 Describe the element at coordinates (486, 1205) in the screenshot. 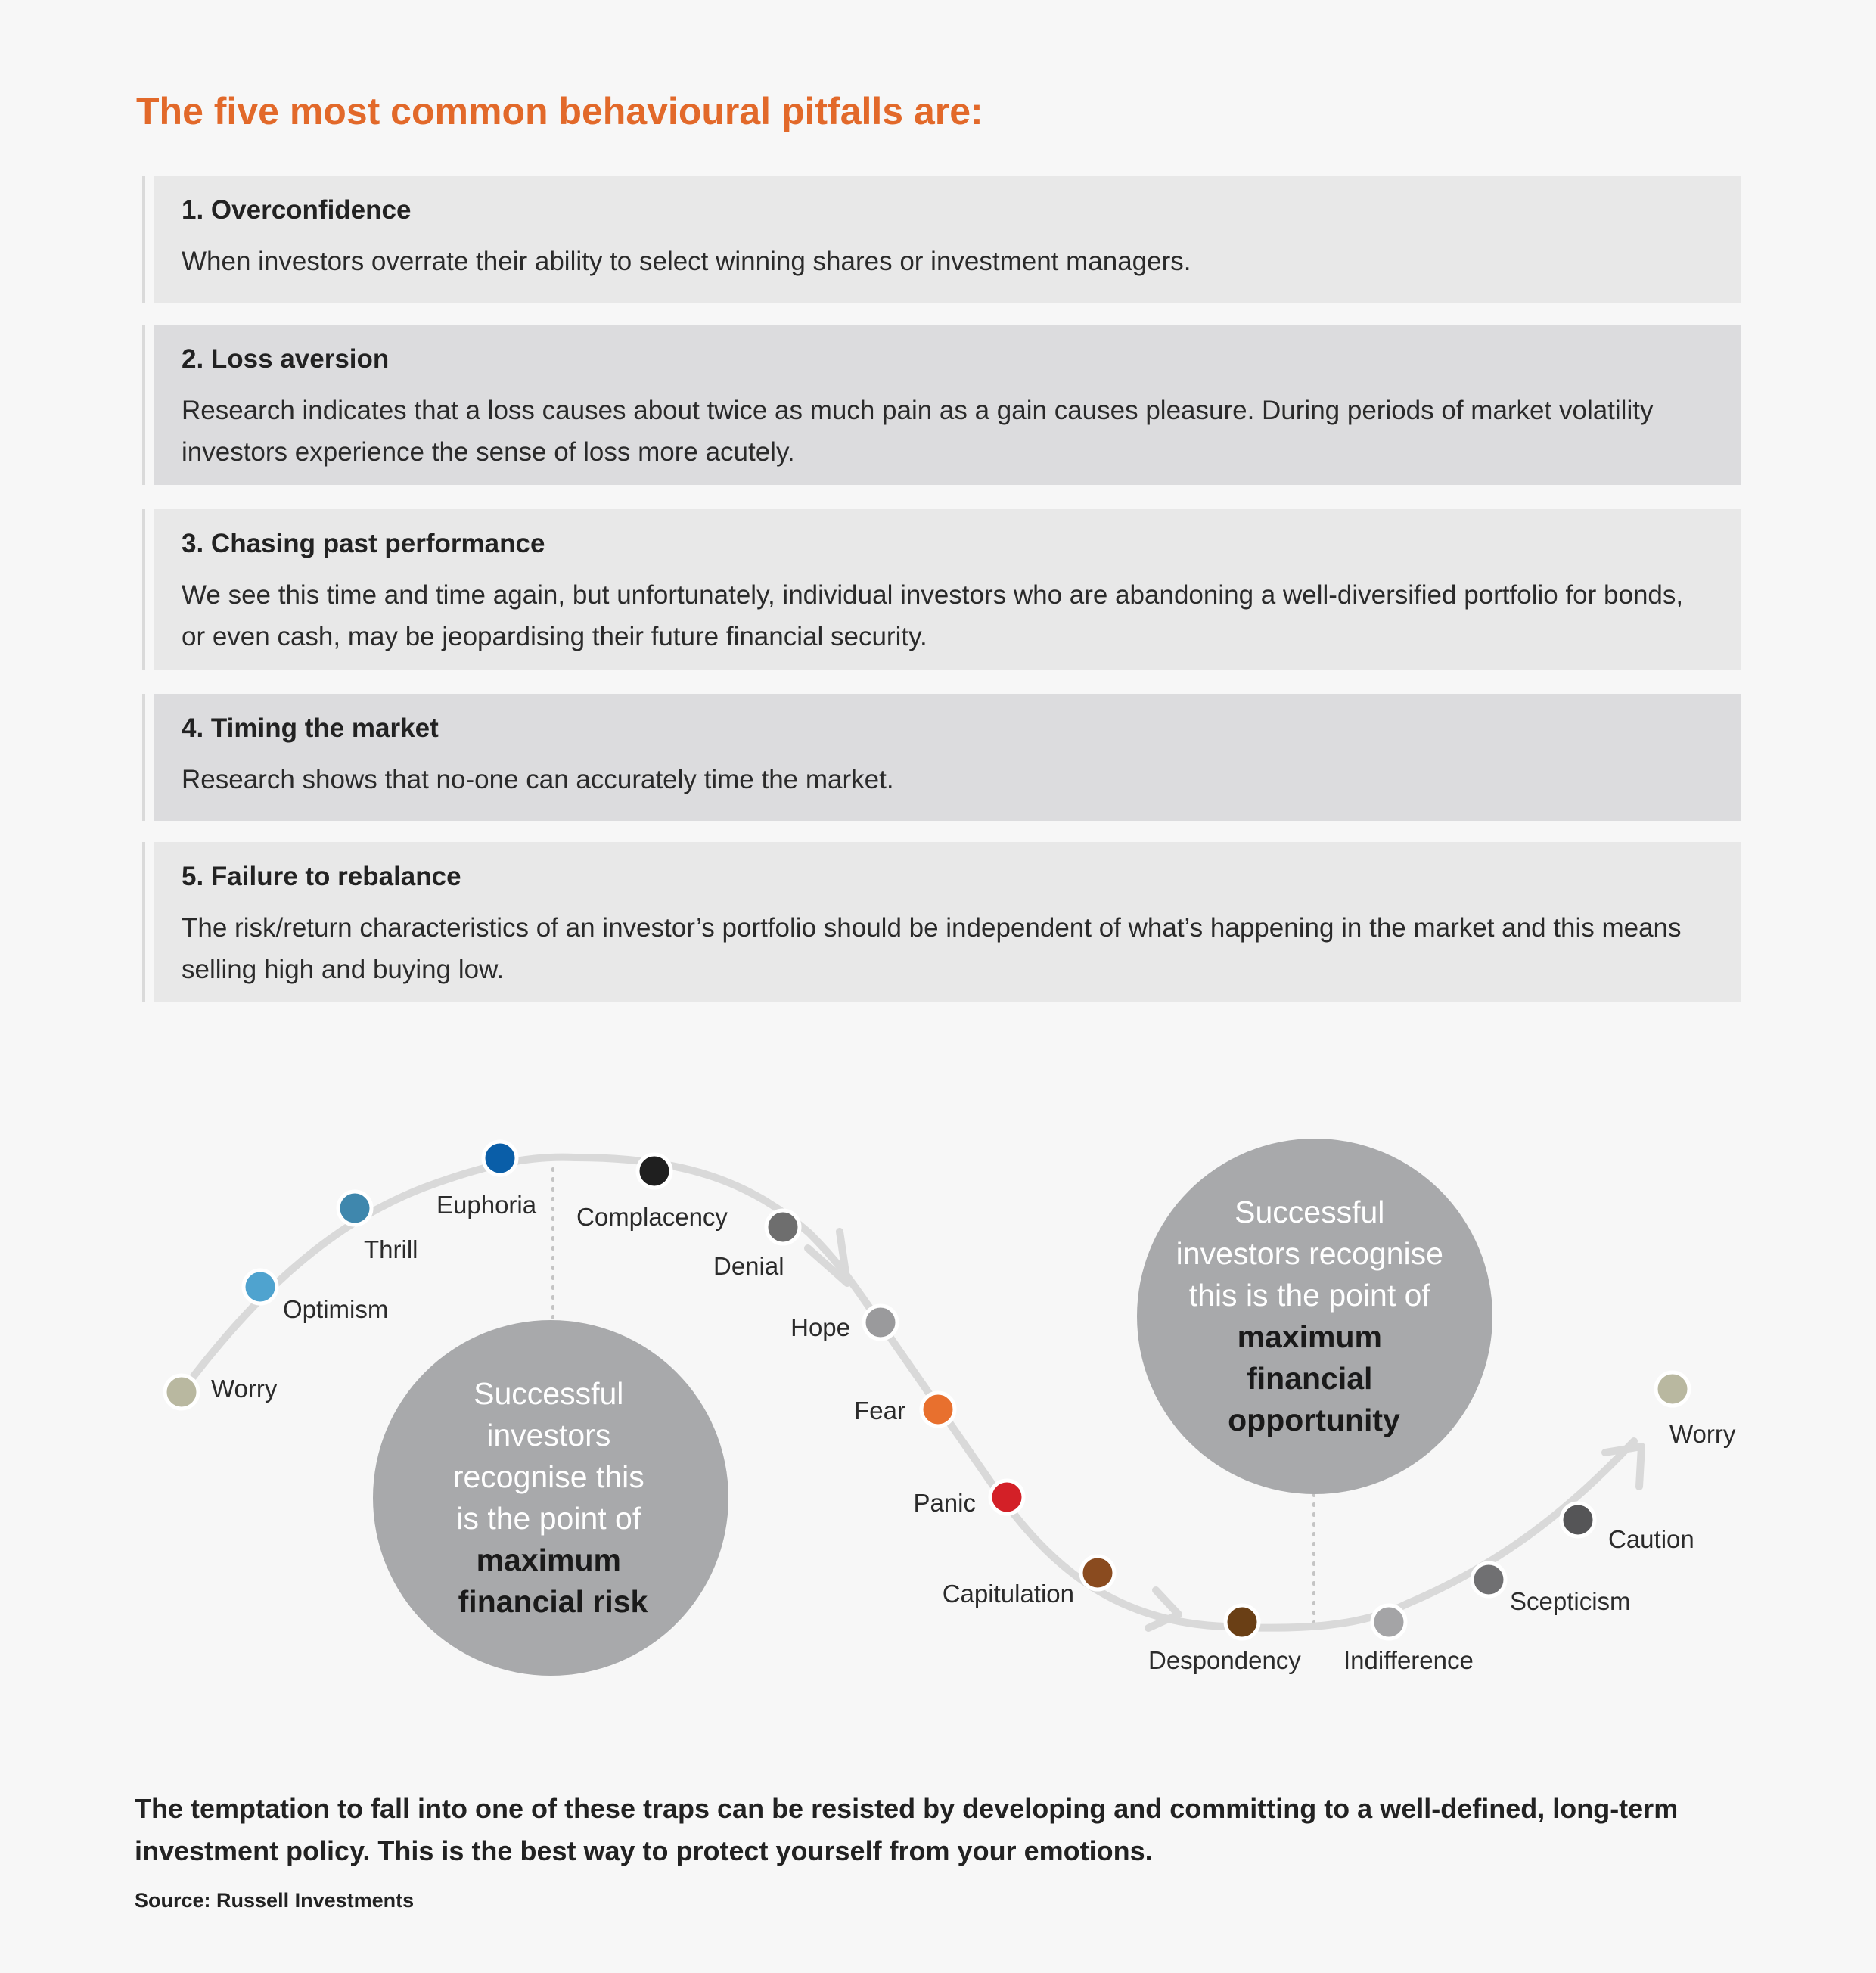

I see `emotion-label-euphoria: Euphoria` at that location.